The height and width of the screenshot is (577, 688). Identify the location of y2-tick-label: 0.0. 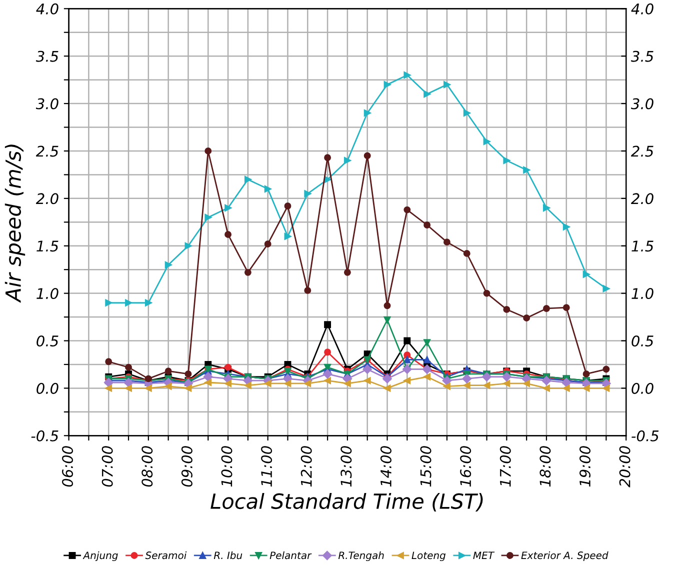
(643, 388).